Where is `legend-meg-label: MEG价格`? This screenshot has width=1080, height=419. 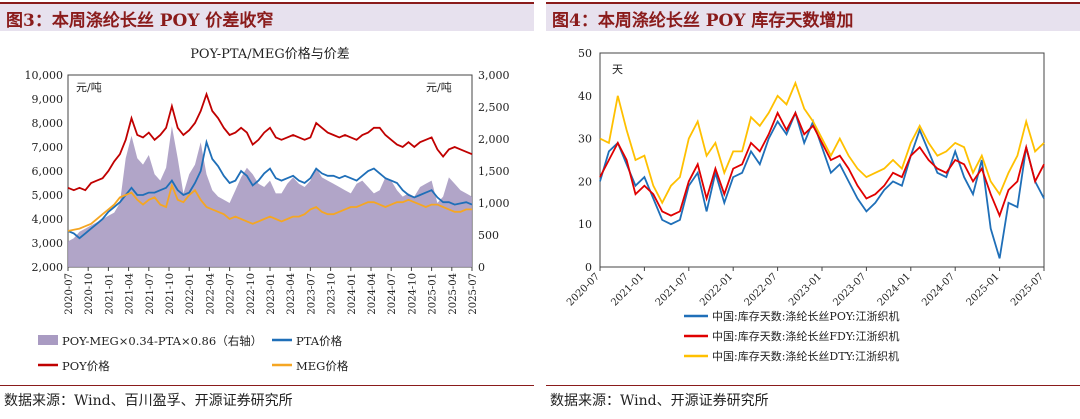 legend-meg-label: MEG价格 is located at coordinates (322, 366).